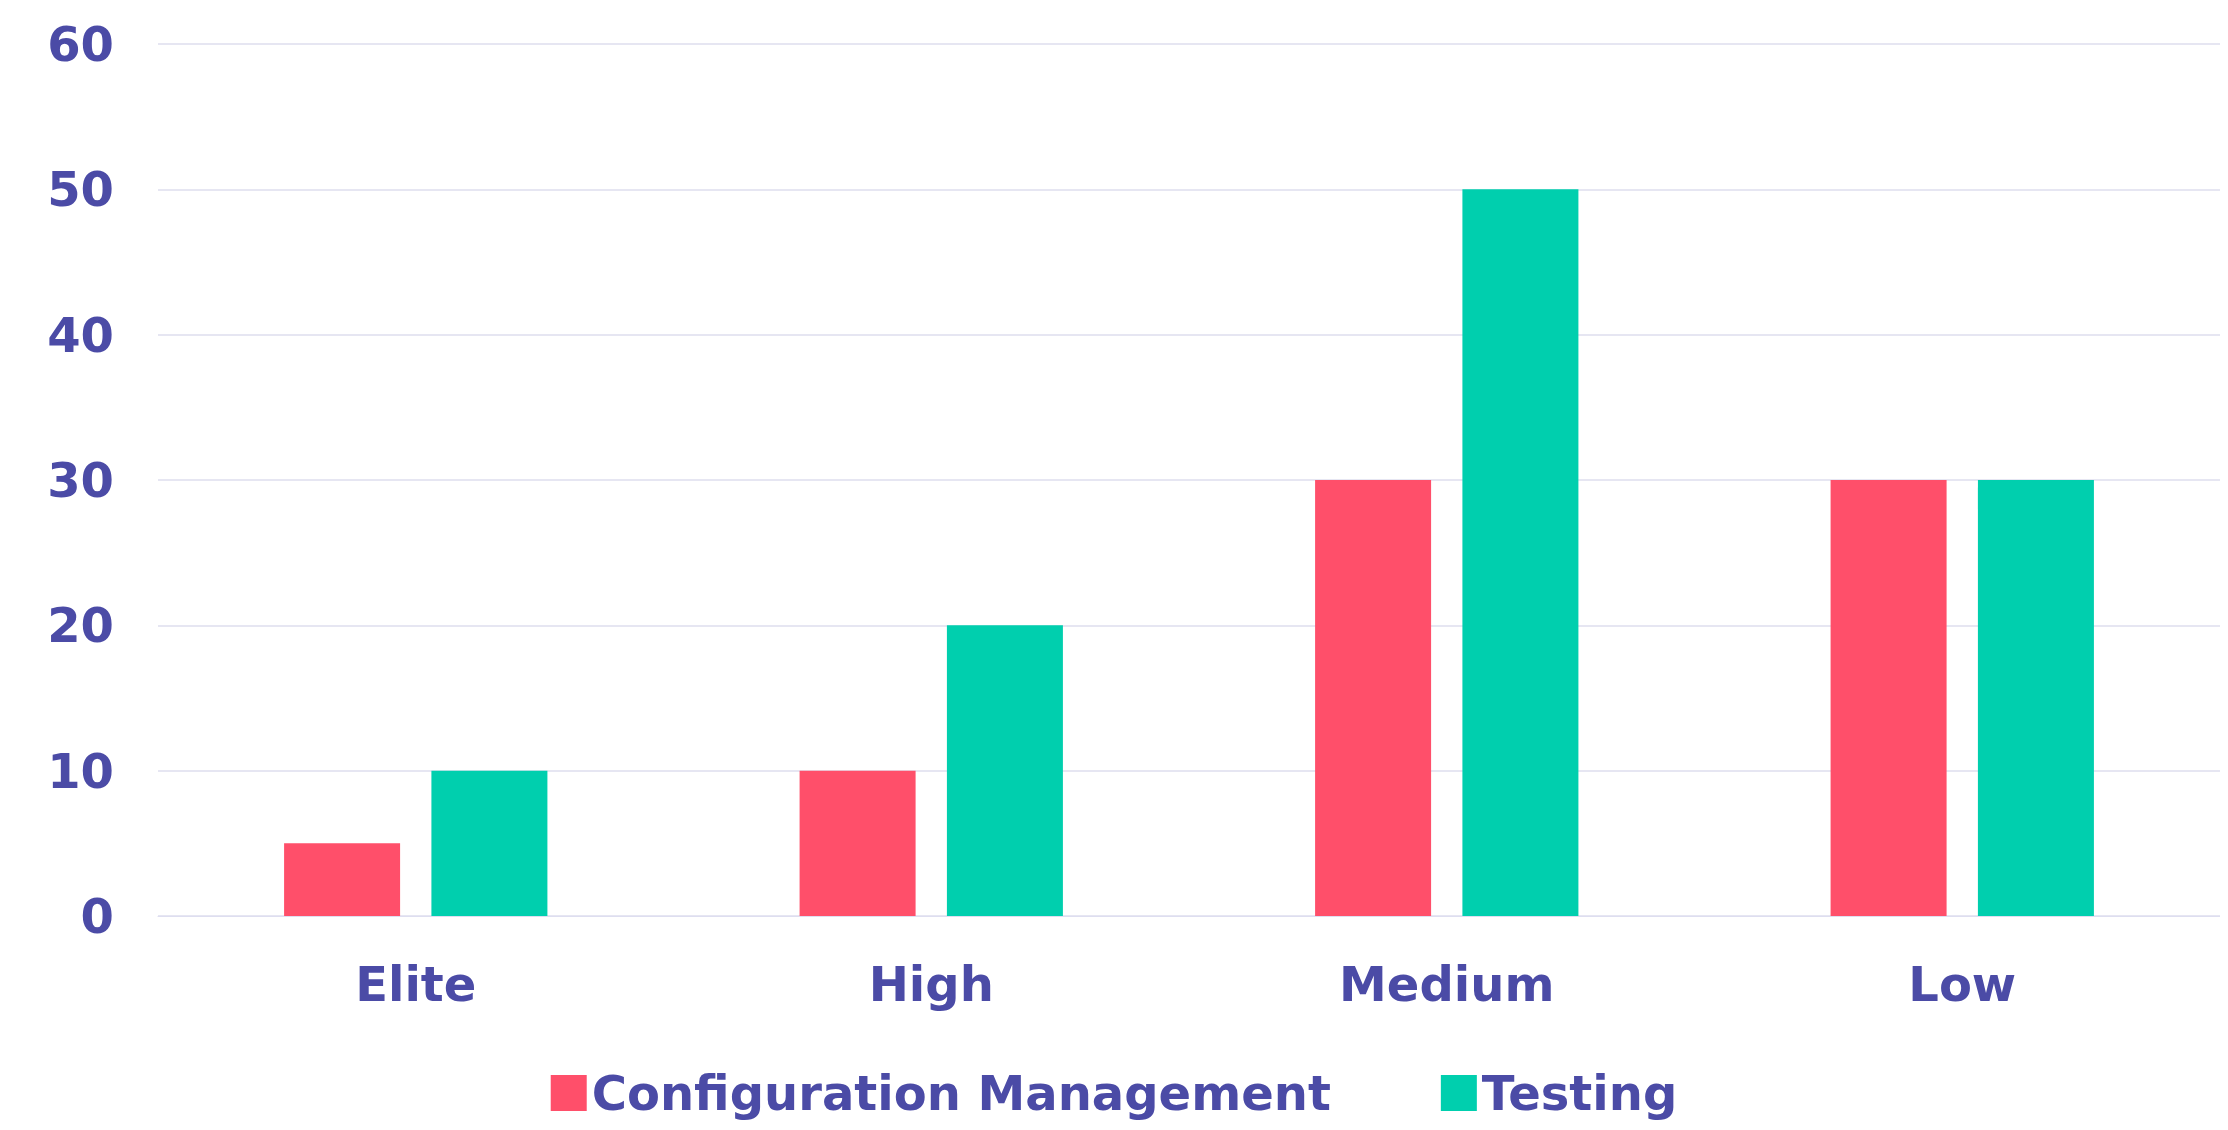  I want to click on y-tick-label: 60, so click(80, 44).